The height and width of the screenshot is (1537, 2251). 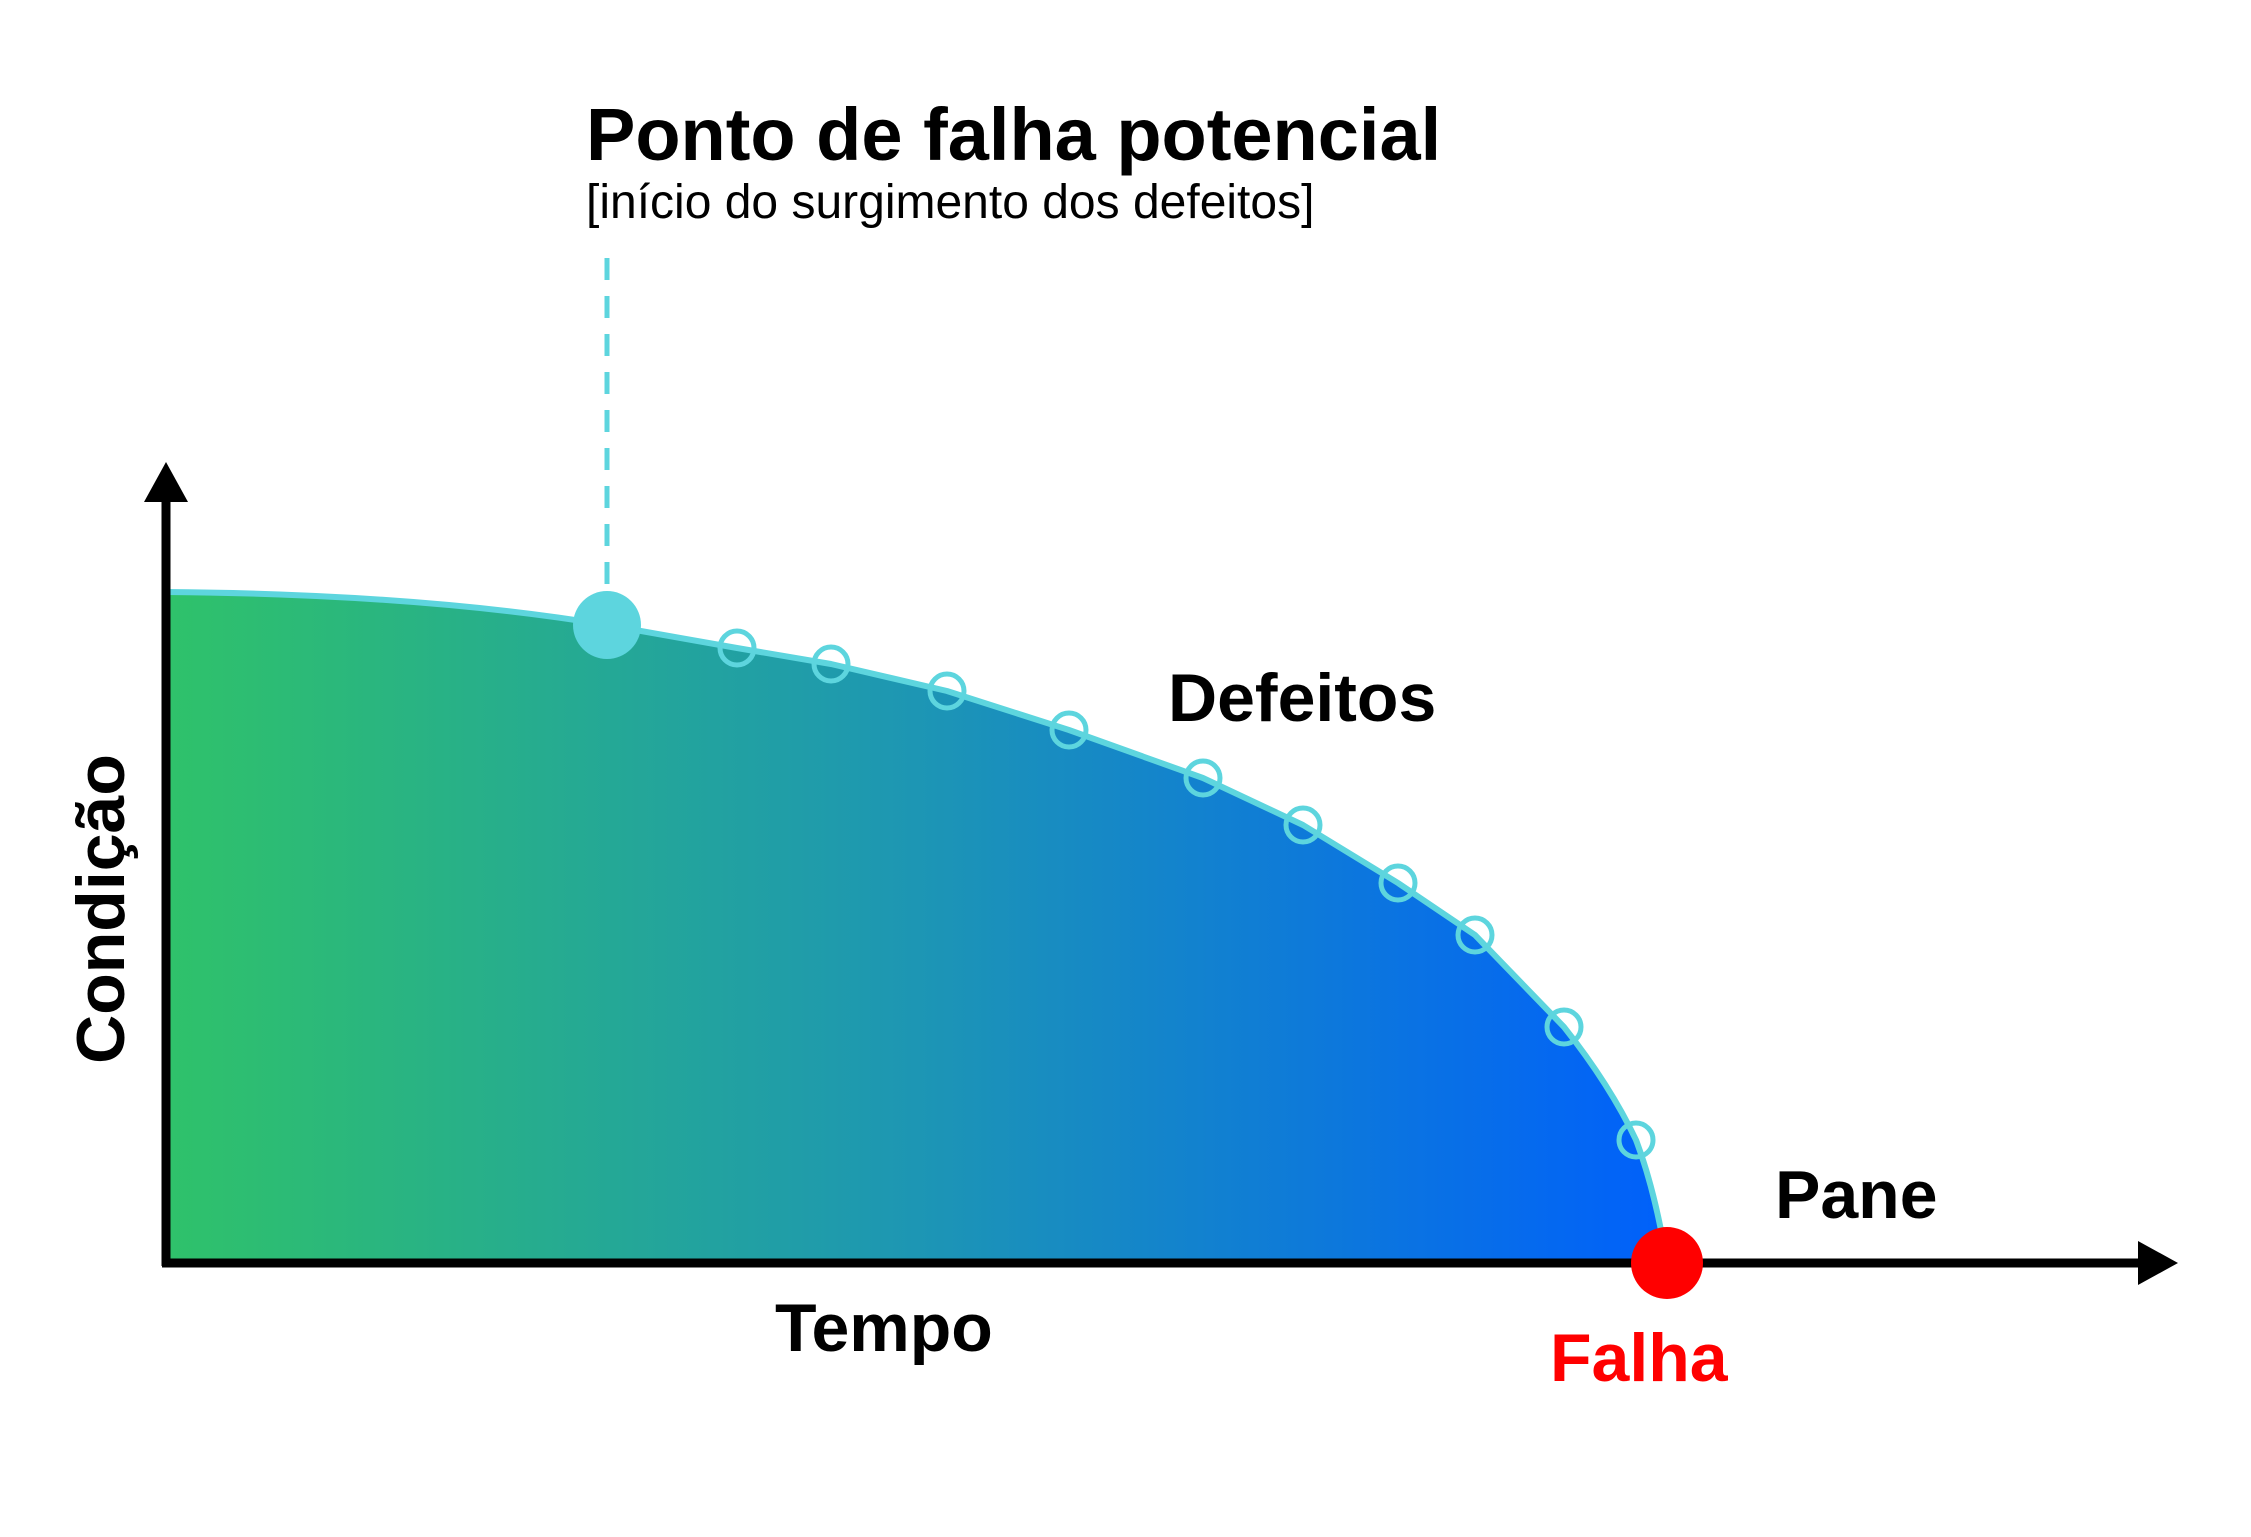 I want to click on breakdown-label: Pane, so click(x=1856, y=1195).